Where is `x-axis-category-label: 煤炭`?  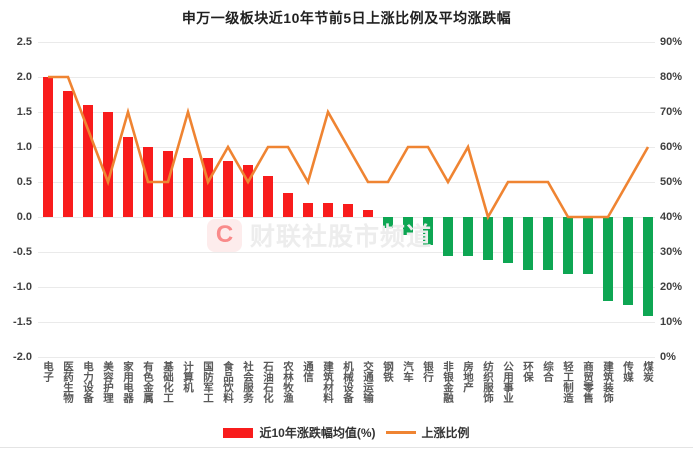 x-axis-category-label: 煤炭 is located at coordinates (648, 371).